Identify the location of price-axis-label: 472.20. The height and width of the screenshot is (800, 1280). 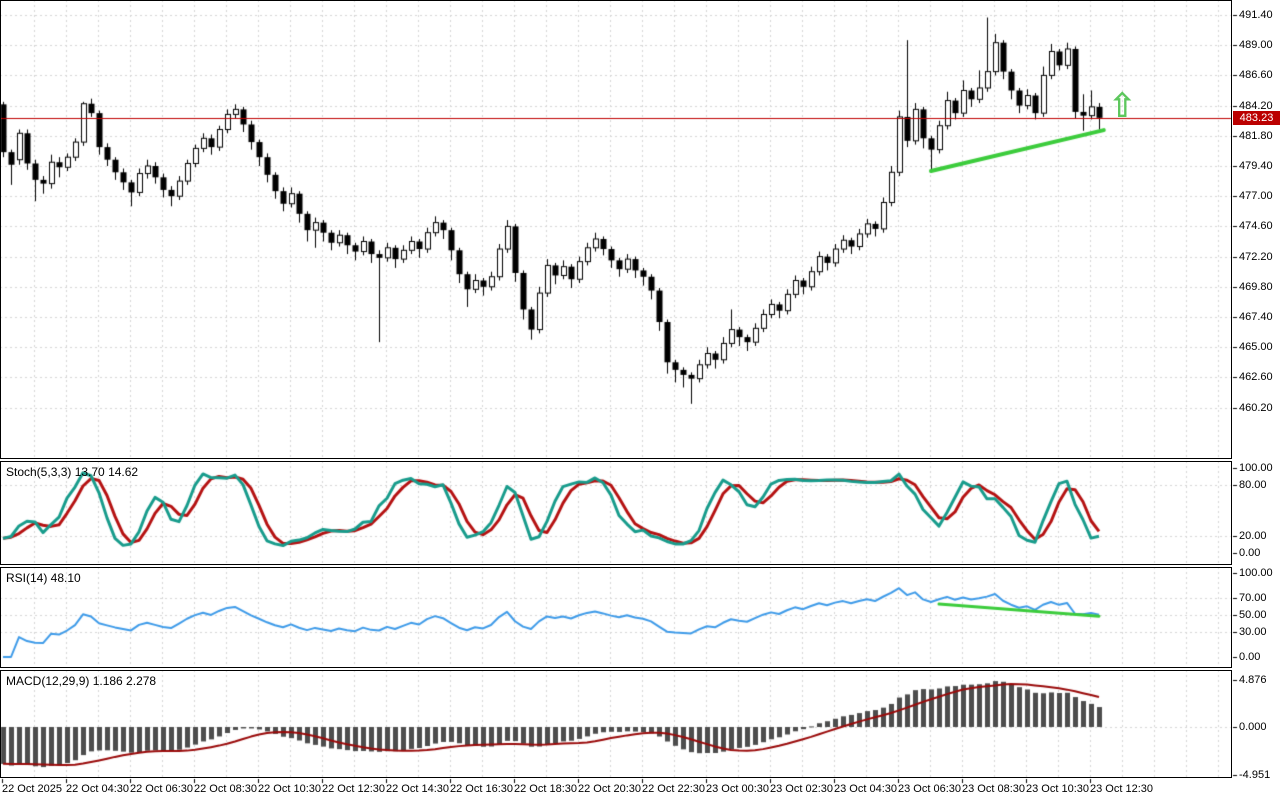
(1256, 256).